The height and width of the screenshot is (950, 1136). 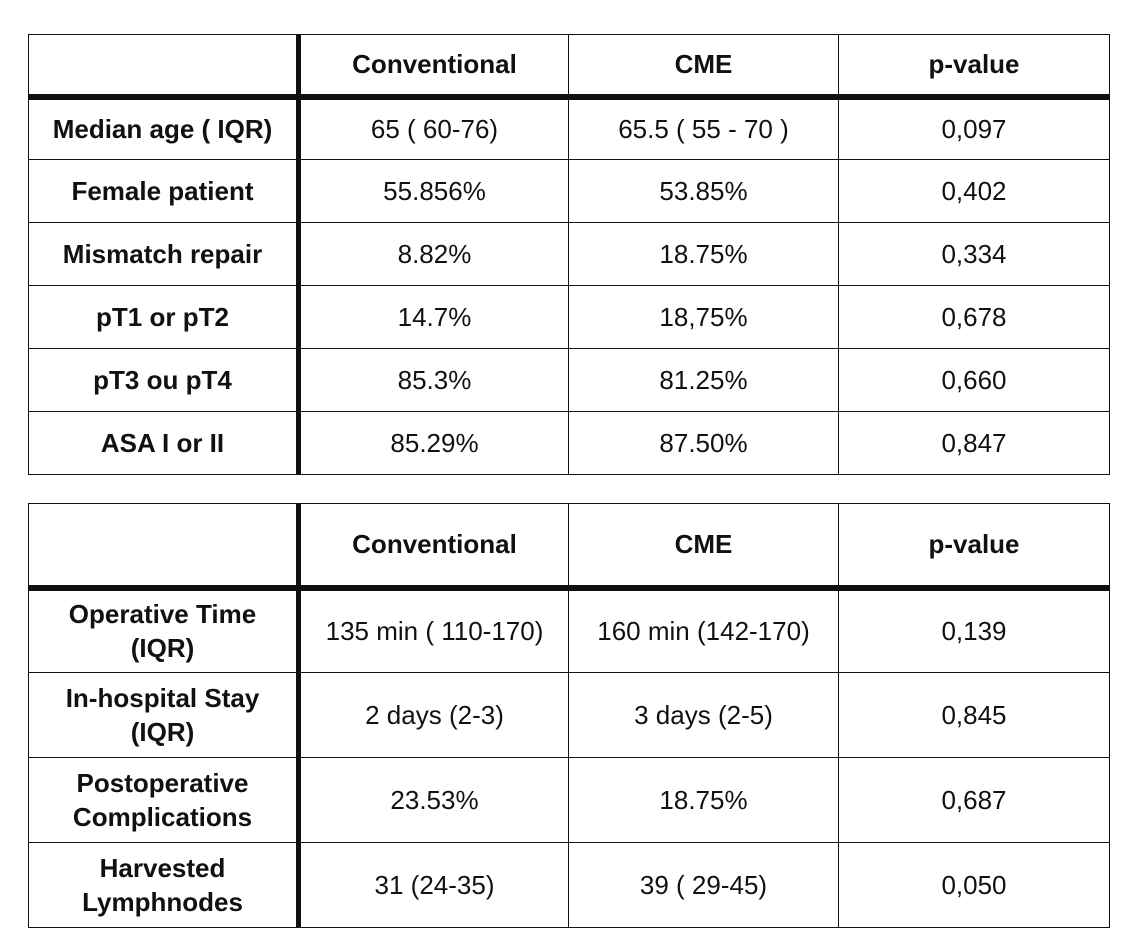 I want to click on table-row: ASA I or II 85.29% 87.50% 0,847, so click(x=569, y=443).